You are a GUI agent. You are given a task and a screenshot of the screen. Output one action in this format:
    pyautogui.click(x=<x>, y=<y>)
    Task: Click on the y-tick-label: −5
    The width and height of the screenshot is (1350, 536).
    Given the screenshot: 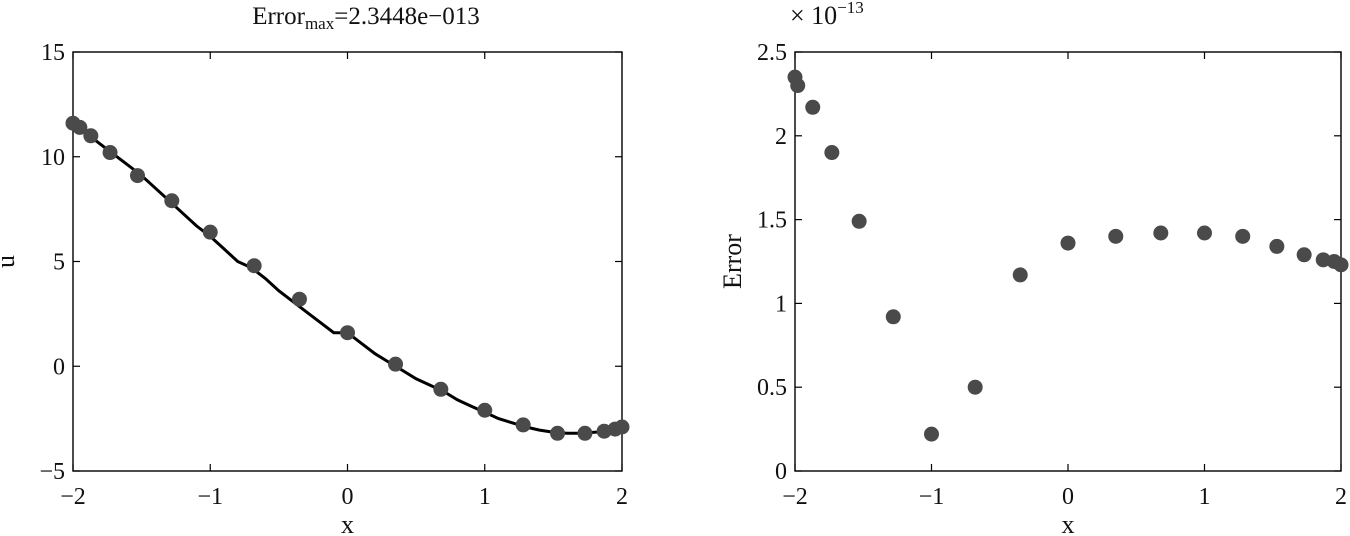 What is the action you would take?
    pyautogui.click(x=52, y=472)
    